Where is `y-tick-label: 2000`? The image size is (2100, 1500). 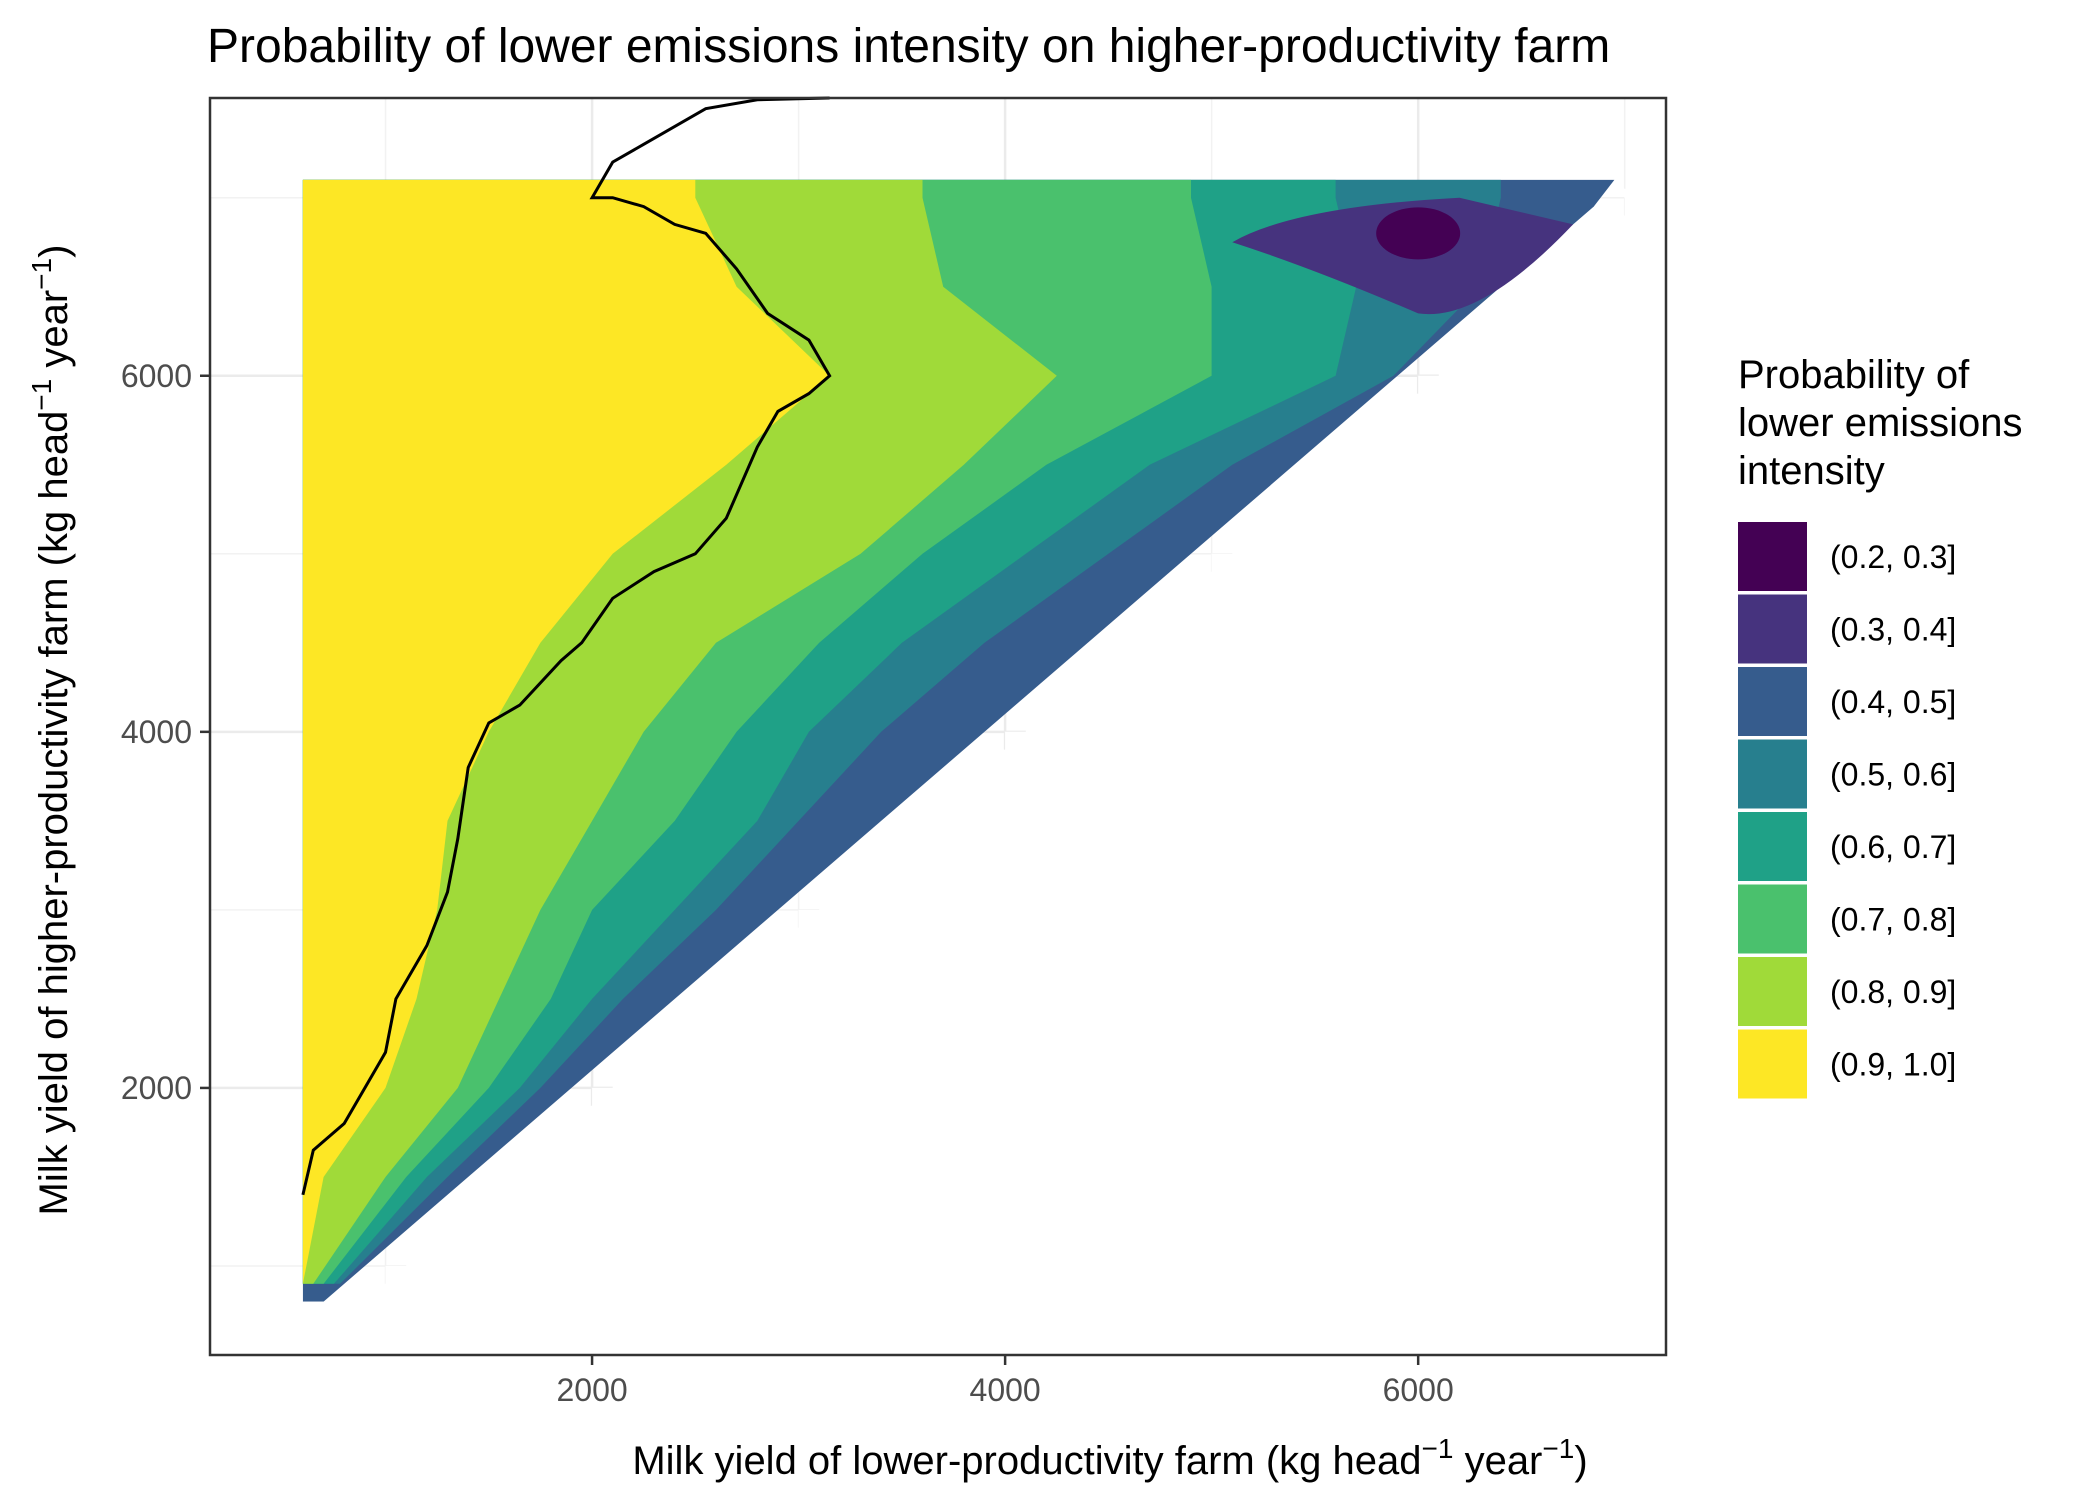
y-tick-label: 2000 is located at coordinates (156, 1088).